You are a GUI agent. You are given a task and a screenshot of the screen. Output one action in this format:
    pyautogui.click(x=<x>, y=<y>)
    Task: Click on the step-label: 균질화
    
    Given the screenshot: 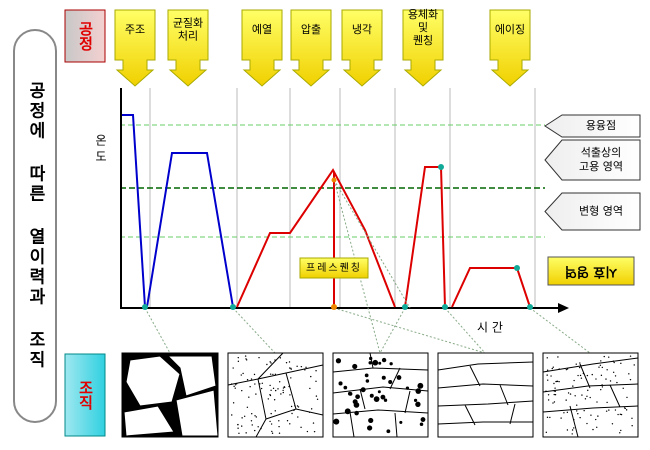 What is the action you would take?
    pyautogui.click(x=188, y=23)
    